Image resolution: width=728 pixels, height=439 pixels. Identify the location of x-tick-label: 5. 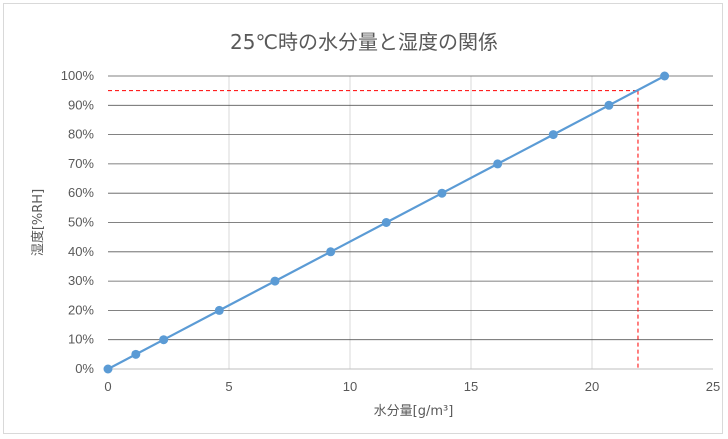
(228, 386).